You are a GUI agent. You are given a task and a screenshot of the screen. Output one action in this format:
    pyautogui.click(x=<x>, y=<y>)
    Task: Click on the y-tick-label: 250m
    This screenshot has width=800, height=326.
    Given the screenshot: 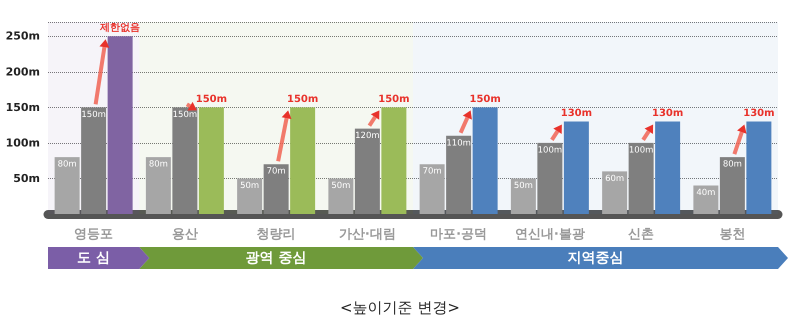 What is the action you would take?
    pyautogui.click(x=23, y=36)
    